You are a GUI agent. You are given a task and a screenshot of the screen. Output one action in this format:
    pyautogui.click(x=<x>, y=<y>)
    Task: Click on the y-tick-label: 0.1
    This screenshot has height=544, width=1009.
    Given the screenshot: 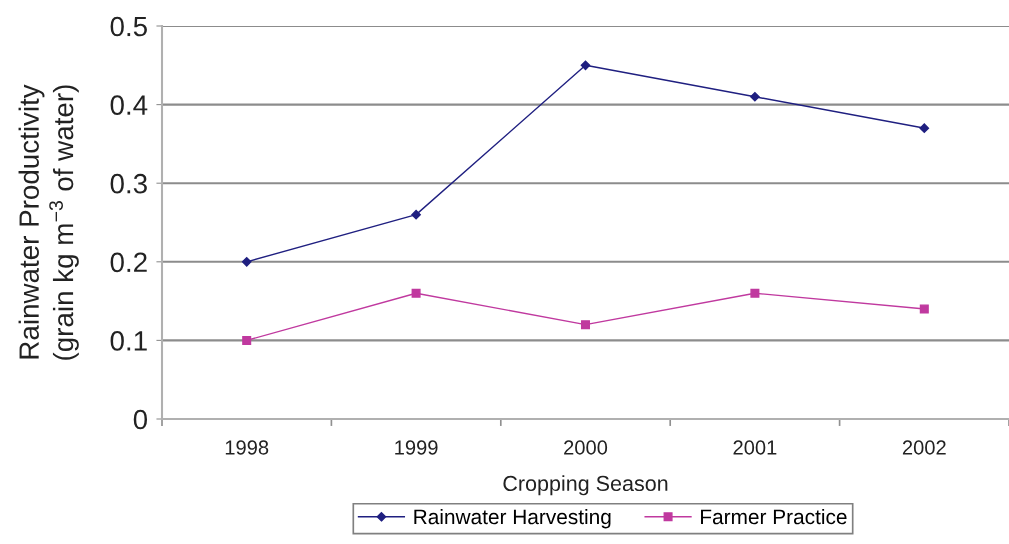 What is the action you would take?
    pyautogui.click(x=128, y=341)
    